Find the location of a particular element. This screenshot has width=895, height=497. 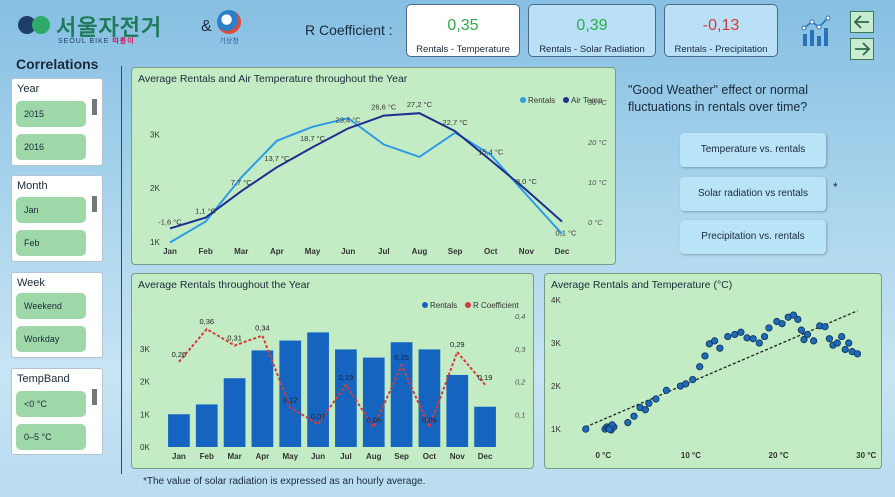

legend-label: Air Temp is located at coordinates (587, 100).